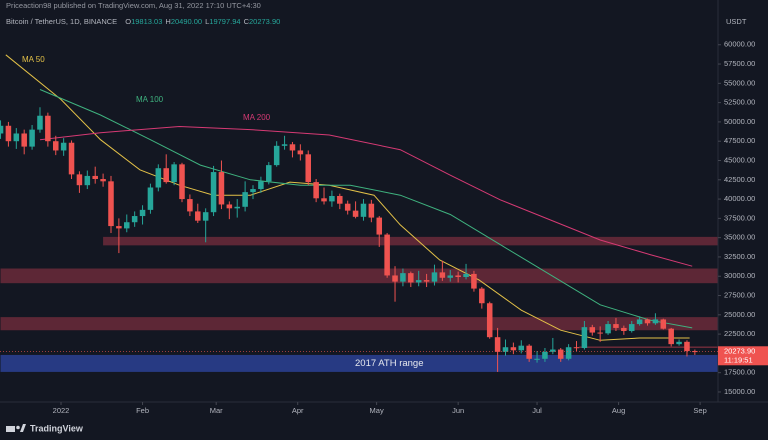 The width and height of the screenshot is (768, 440). I want to click on y-tick-label: 35000.00, so click(739, 237).